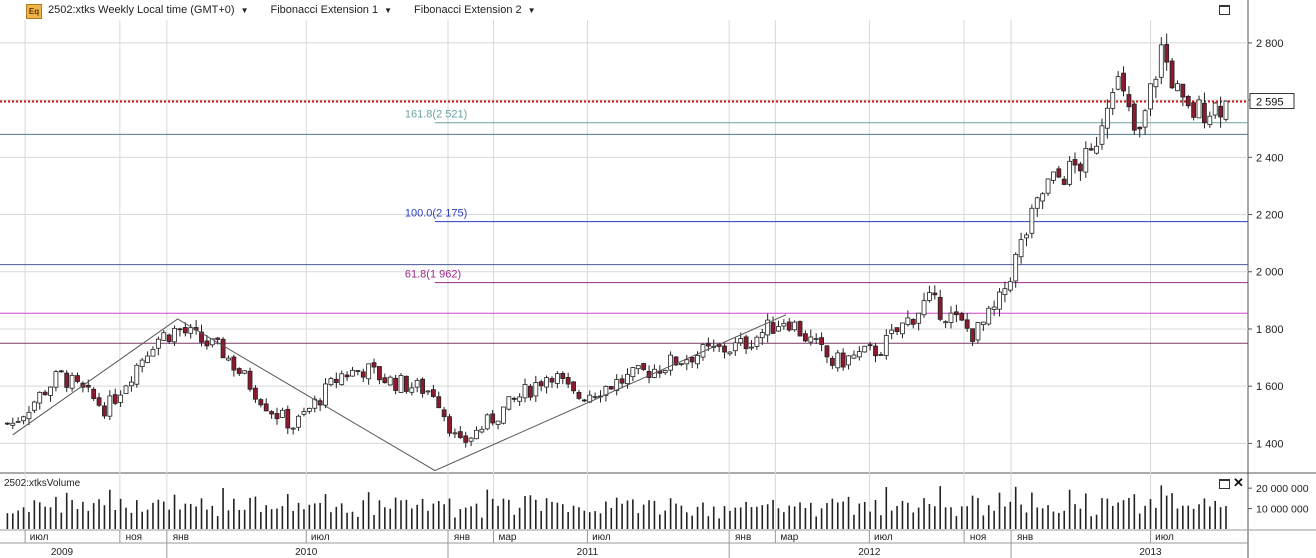 This screenshot has width=1316, height=558. What do you see at coordinates (141, 10) in the screenshot?
I see `symbol-label: 2502:xtks Weekly Local time (GMT+0)` at bounding box center [141, 10].